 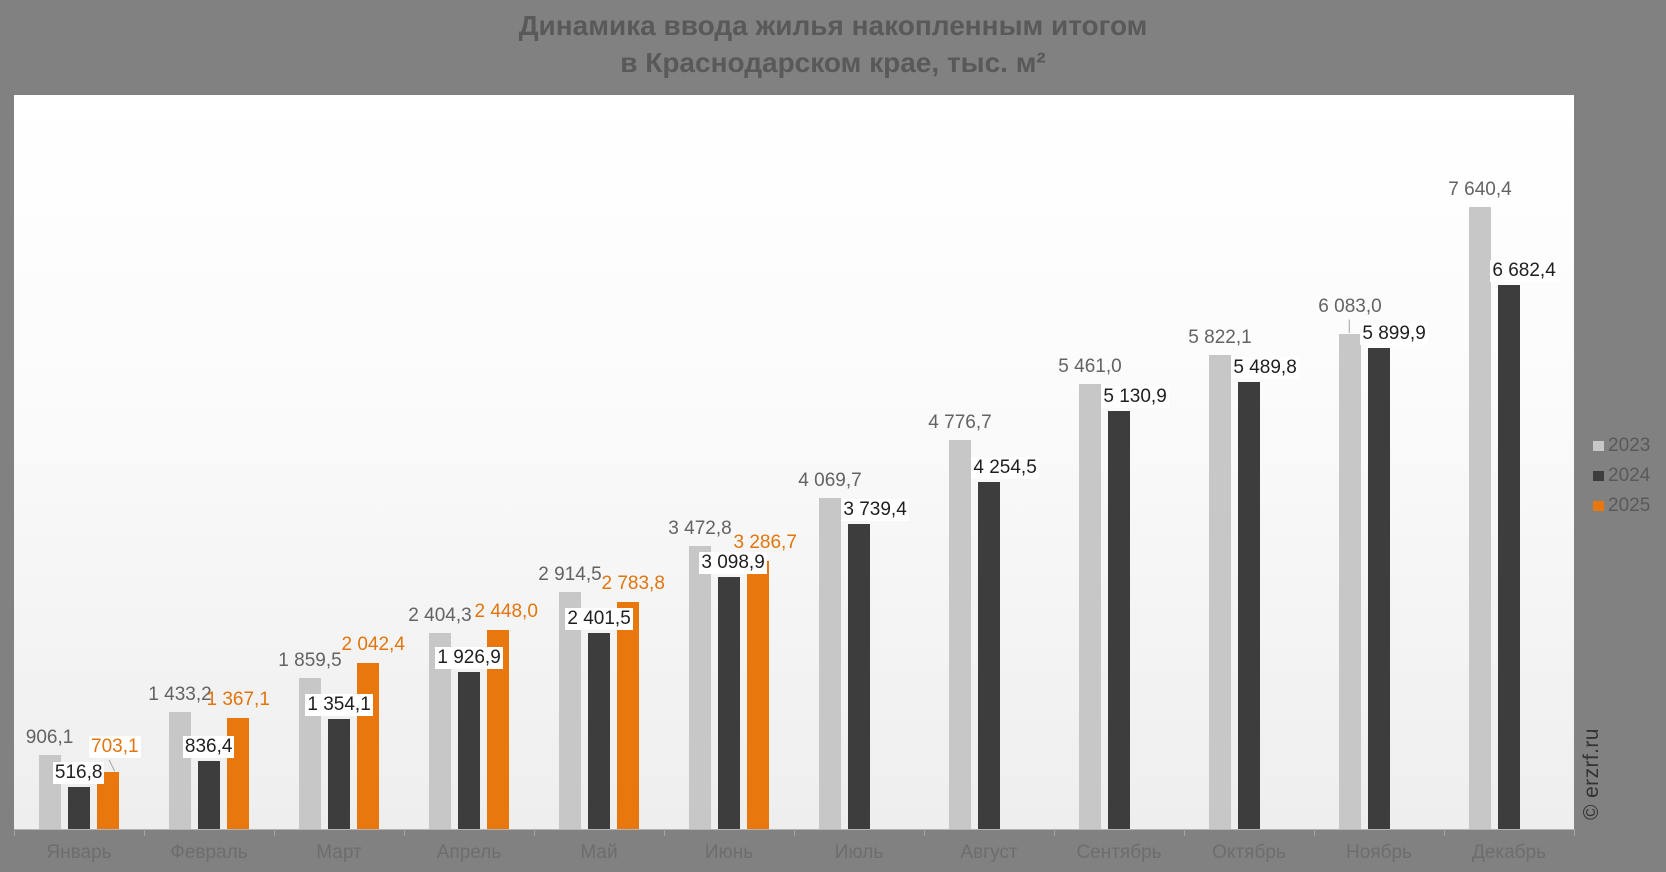 What do you see at coordinates (469, 658) in the screenshot?
I see `value-label-2024-апрель: 1 926,9` at bounding box center [469, 658].